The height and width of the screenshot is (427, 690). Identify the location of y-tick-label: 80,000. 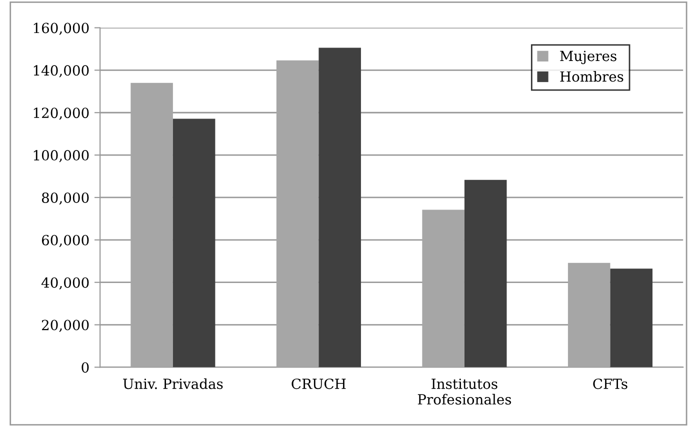
(65, 198).